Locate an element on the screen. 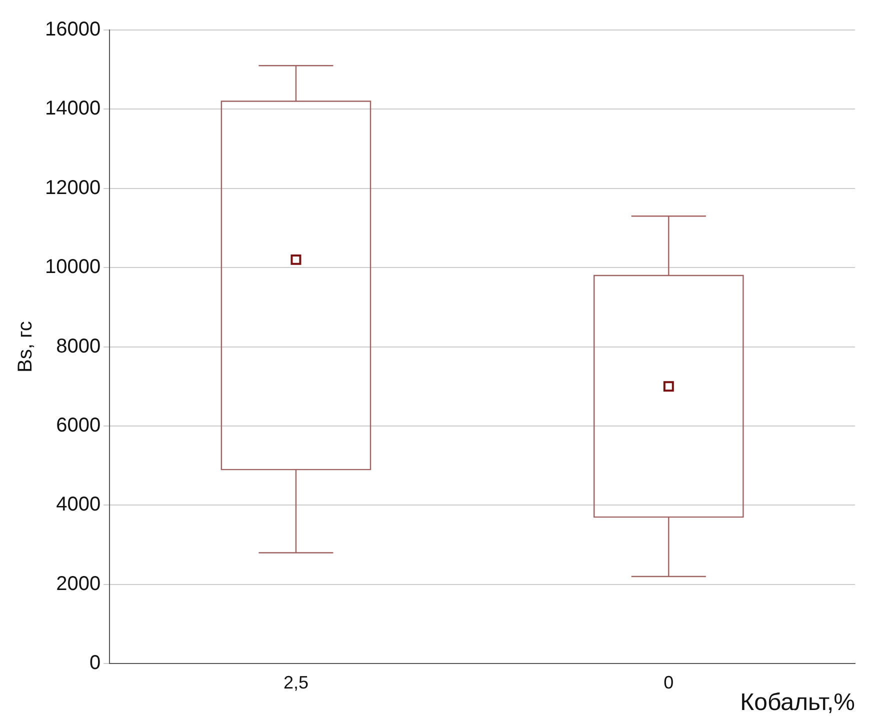 The image size is (869, 722). y-tick-label: 4000 is located at coordinates (78, 505).